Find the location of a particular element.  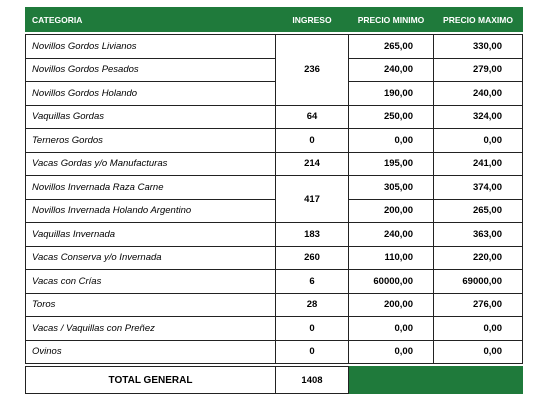

table-row: Toros 28 200,00 276,00 is located at coordinates (274, 304).